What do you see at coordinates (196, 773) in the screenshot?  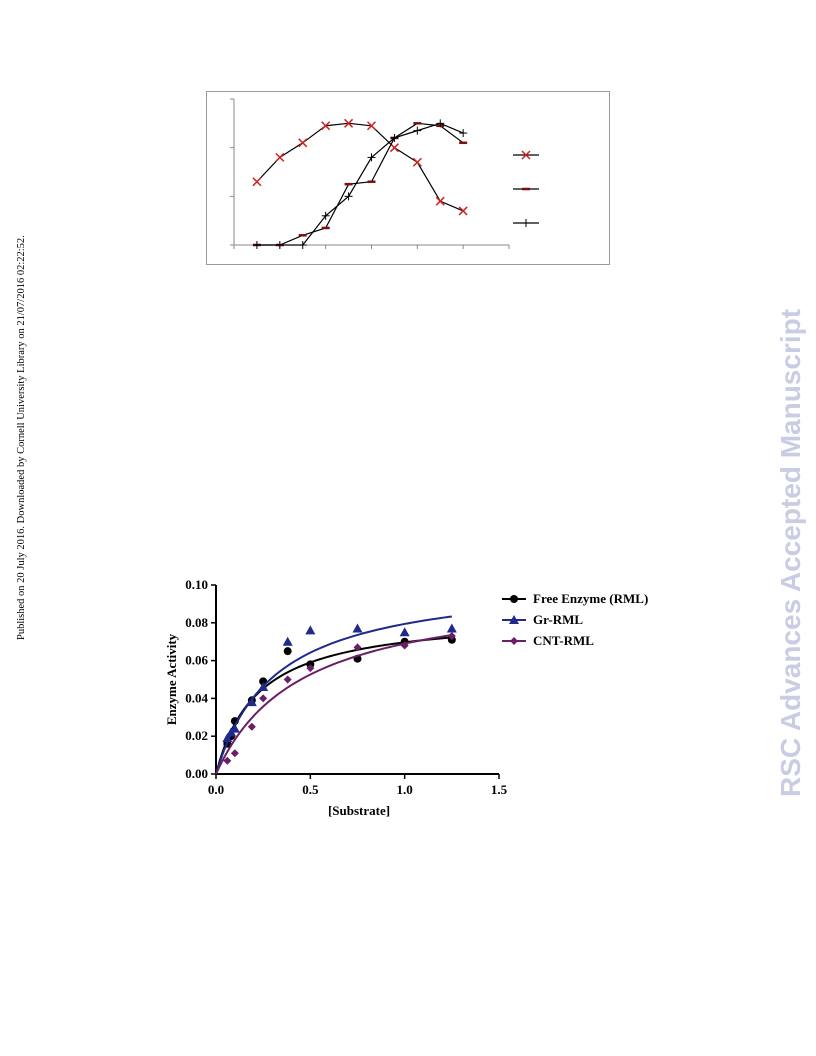 I see `kinetics-y-tick-label: 0.00` at bounding box center [196, 773].